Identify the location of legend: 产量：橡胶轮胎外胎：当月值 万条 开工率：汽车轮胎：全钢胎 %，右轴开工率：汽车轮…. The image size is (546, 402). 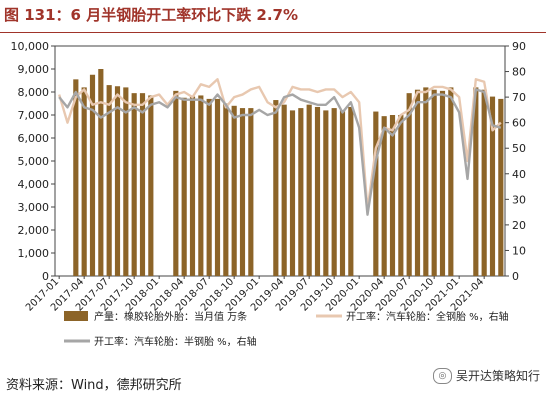
(286, 329).